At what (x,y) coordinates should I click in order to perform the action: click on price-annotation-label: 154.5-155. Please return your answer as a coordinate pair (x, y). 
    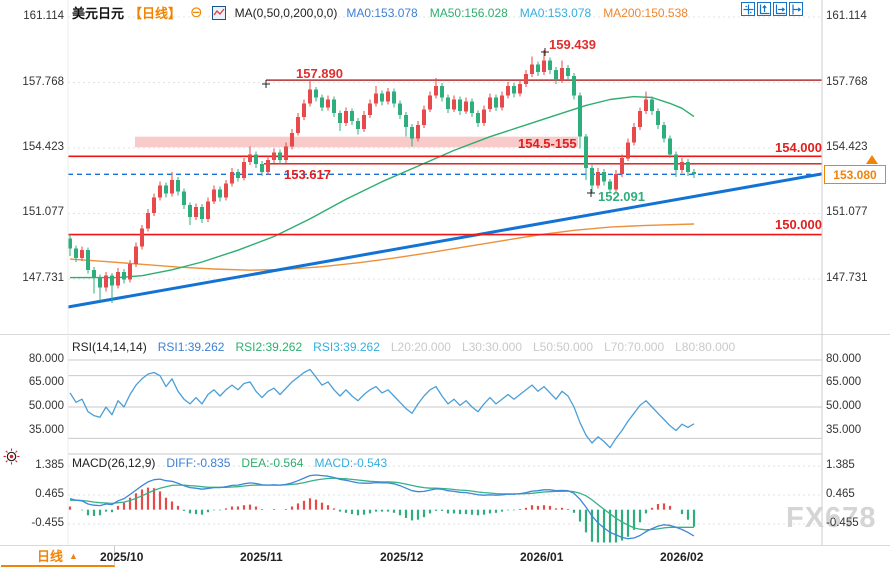
    Looking at the image, I should click on (547, 143).